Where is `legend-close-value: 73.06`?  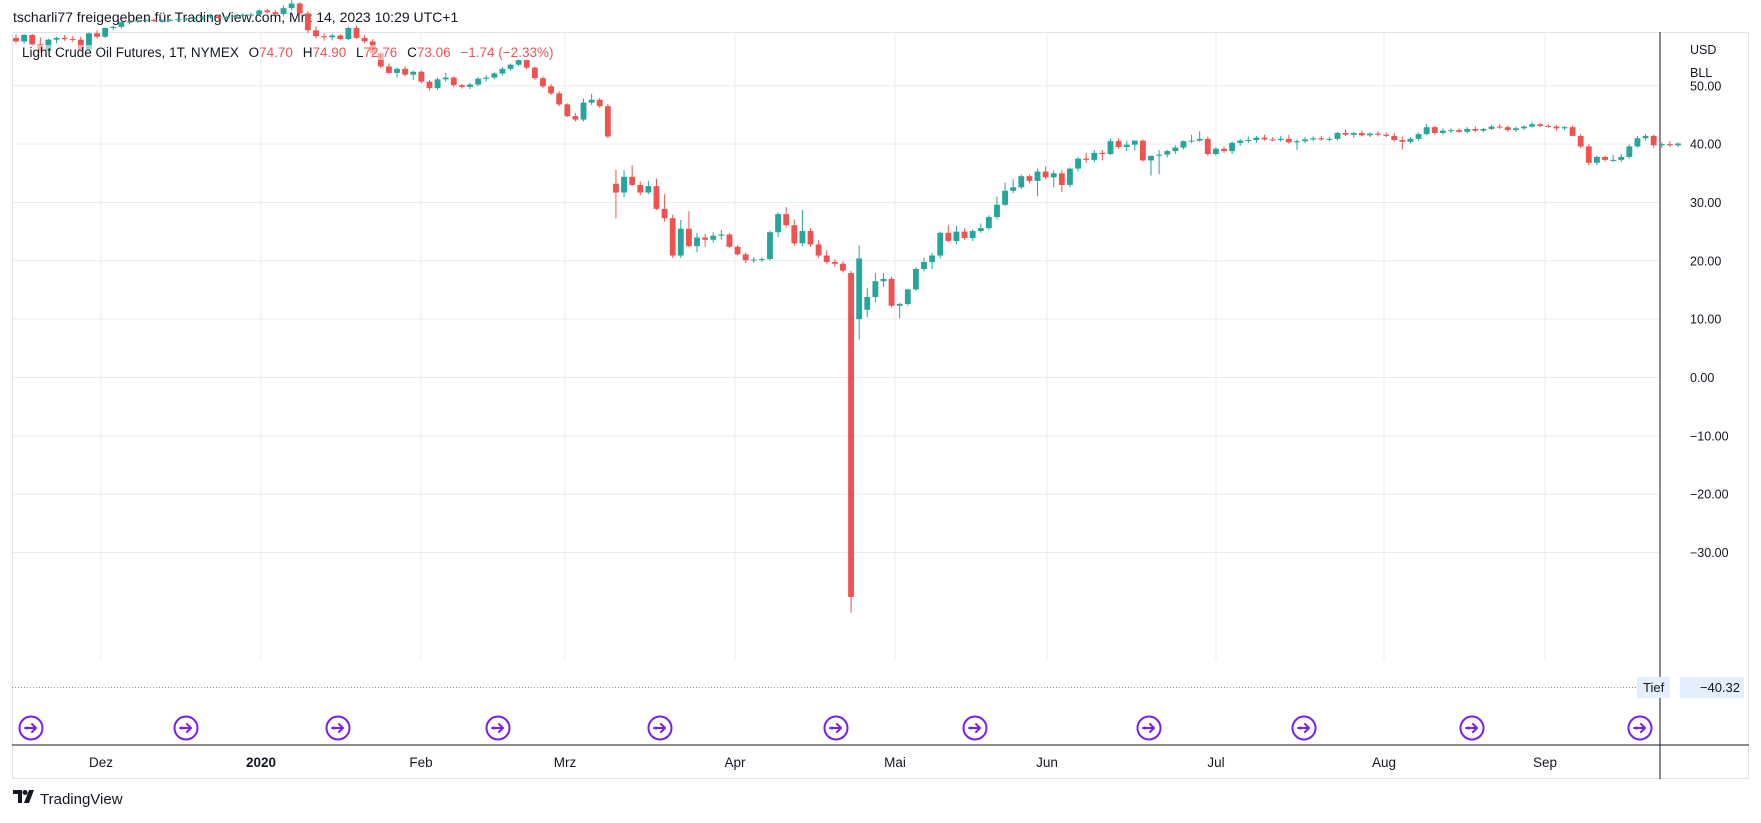 legend-close-value: 73.06 is located at coordinates (433, 52).